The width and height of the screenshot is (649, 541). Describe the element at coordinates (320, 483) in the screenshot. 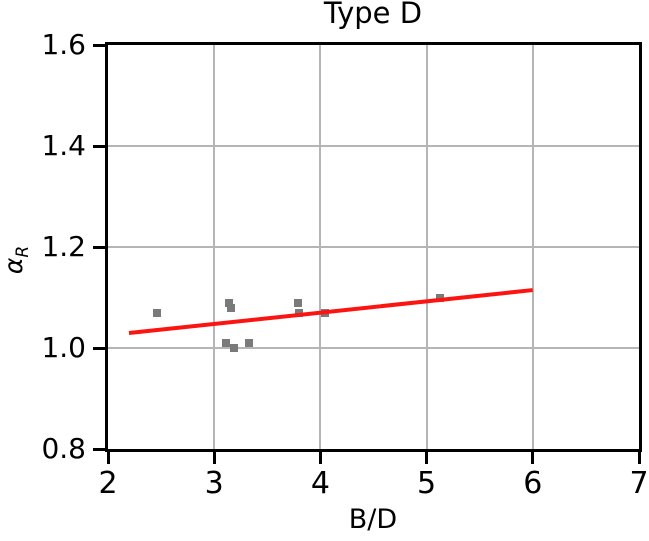

I see `x-tick-label: 4` at that location.